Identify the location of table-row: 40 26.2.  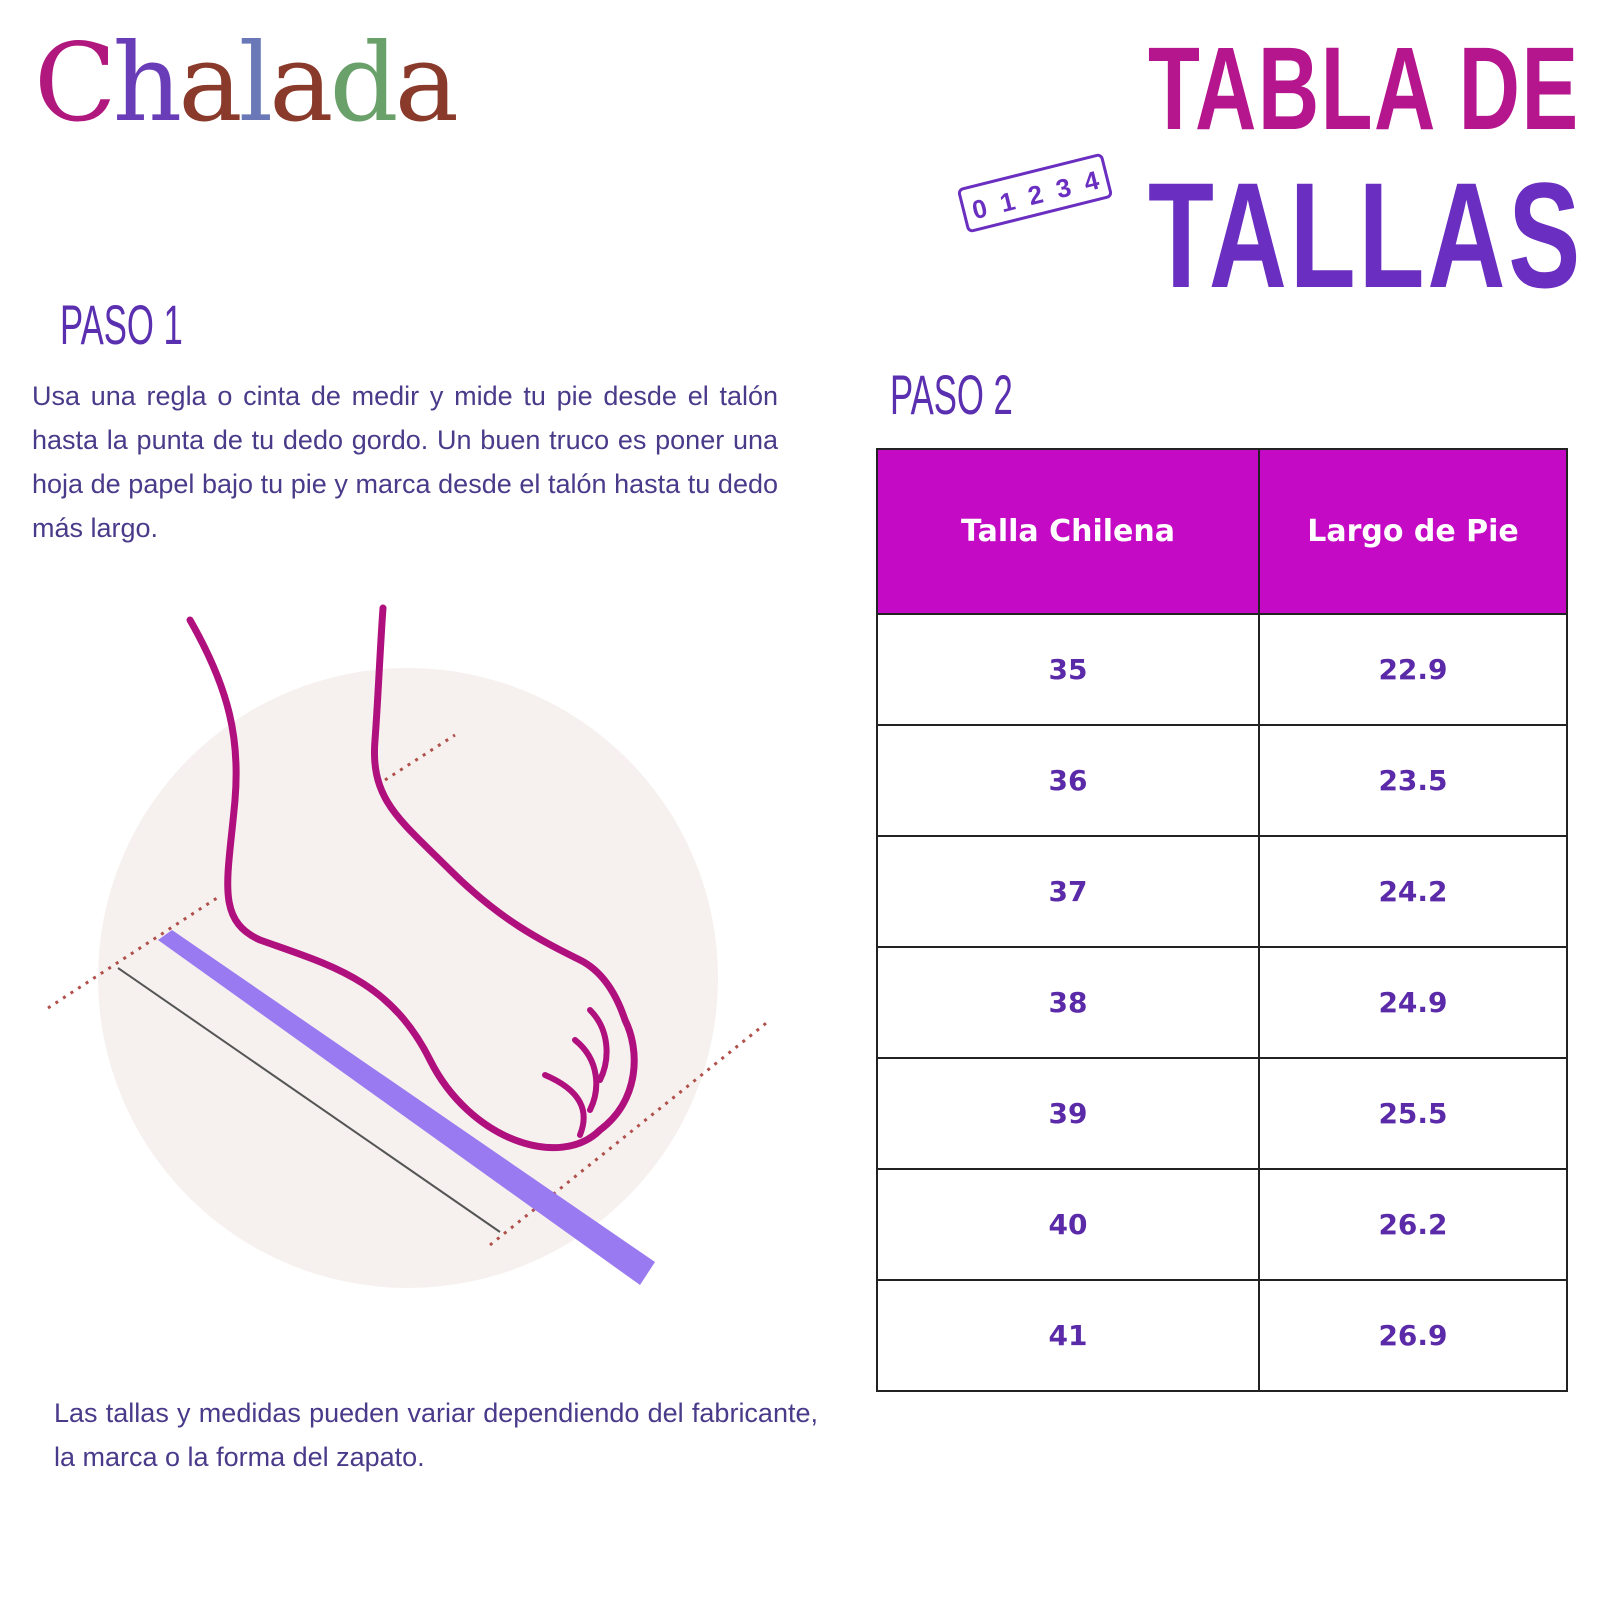
(1222, 1224).